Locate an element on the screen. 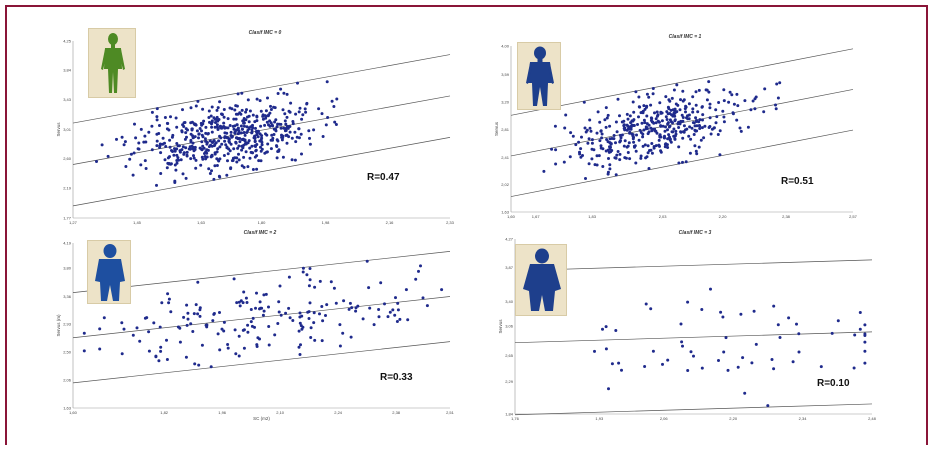  x-tick-label: 2,20 is located at coordinates (733, 418).